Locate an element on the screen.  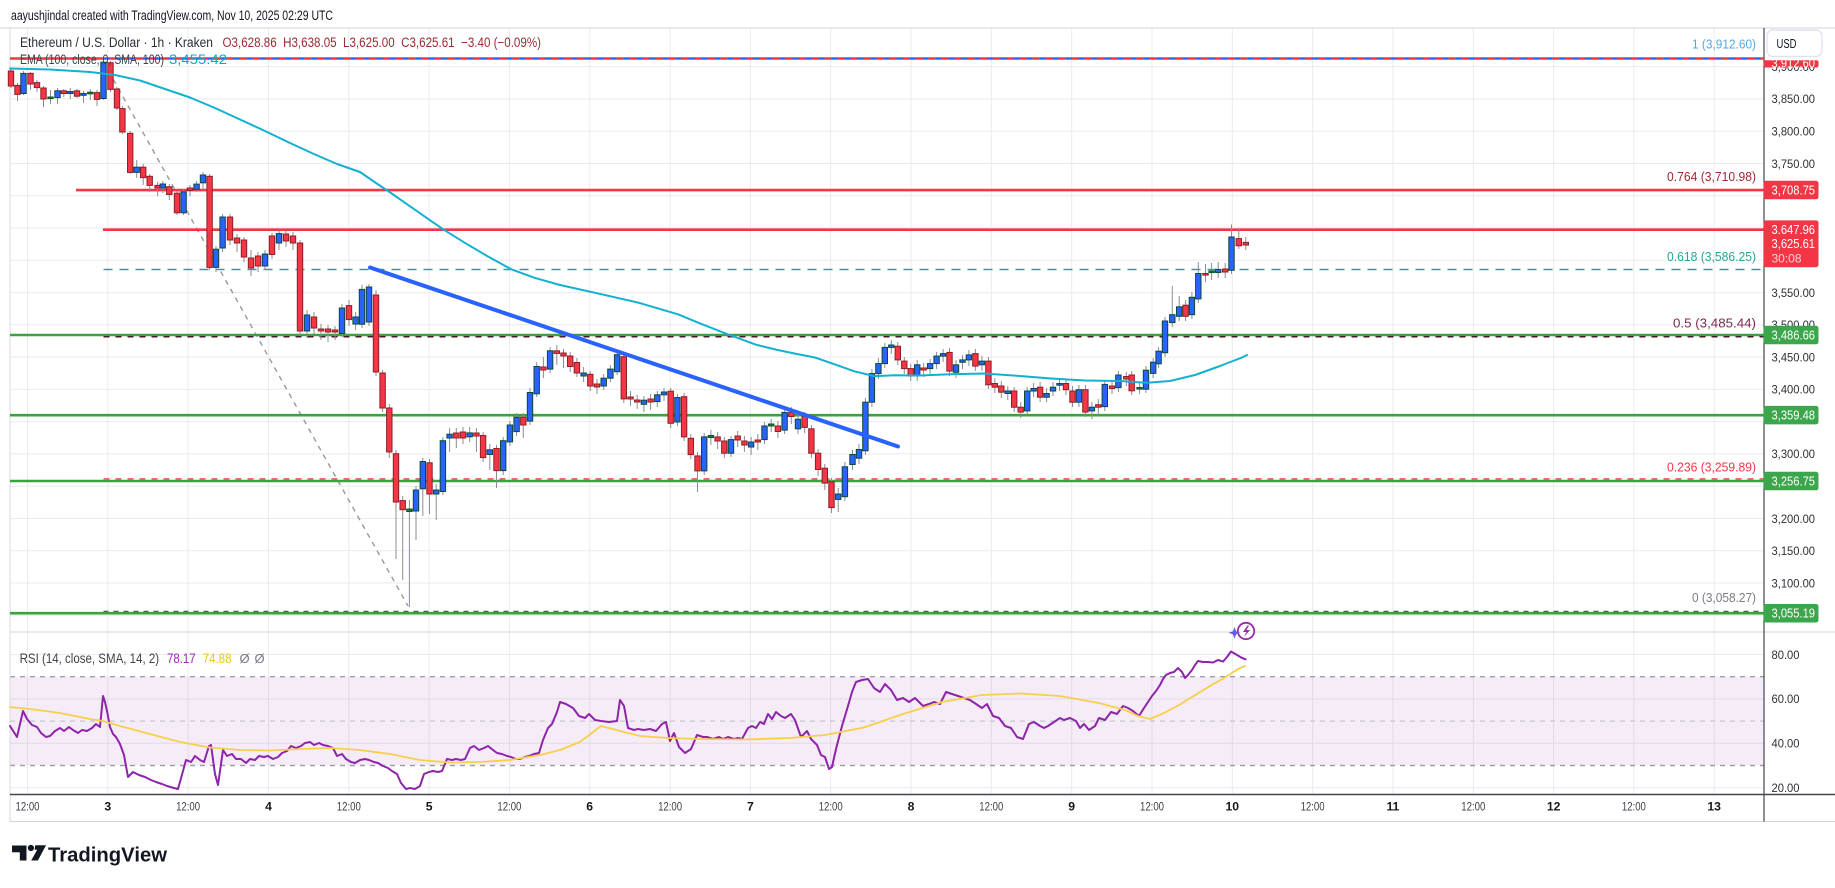
svg-text: 3,455.42 is located at coordinates (198, 59).